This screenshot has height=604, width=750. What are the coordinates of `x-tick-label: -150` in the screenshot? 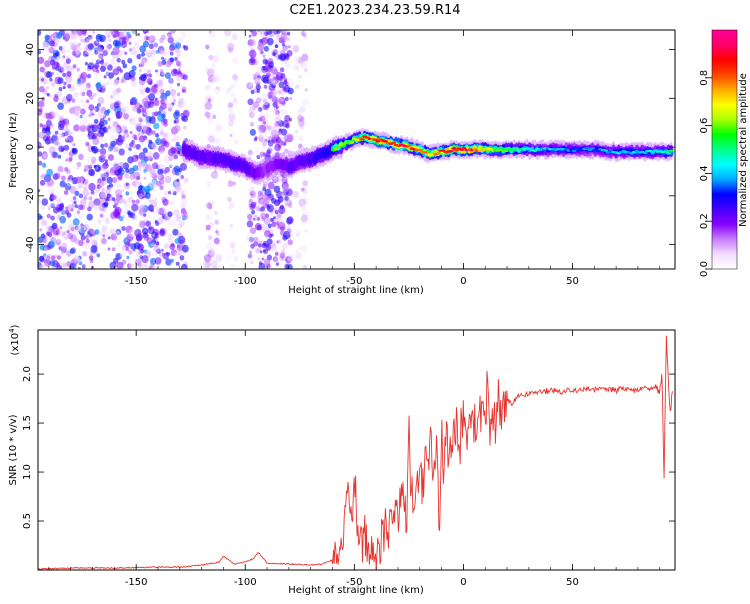 It's located at (136, 281).